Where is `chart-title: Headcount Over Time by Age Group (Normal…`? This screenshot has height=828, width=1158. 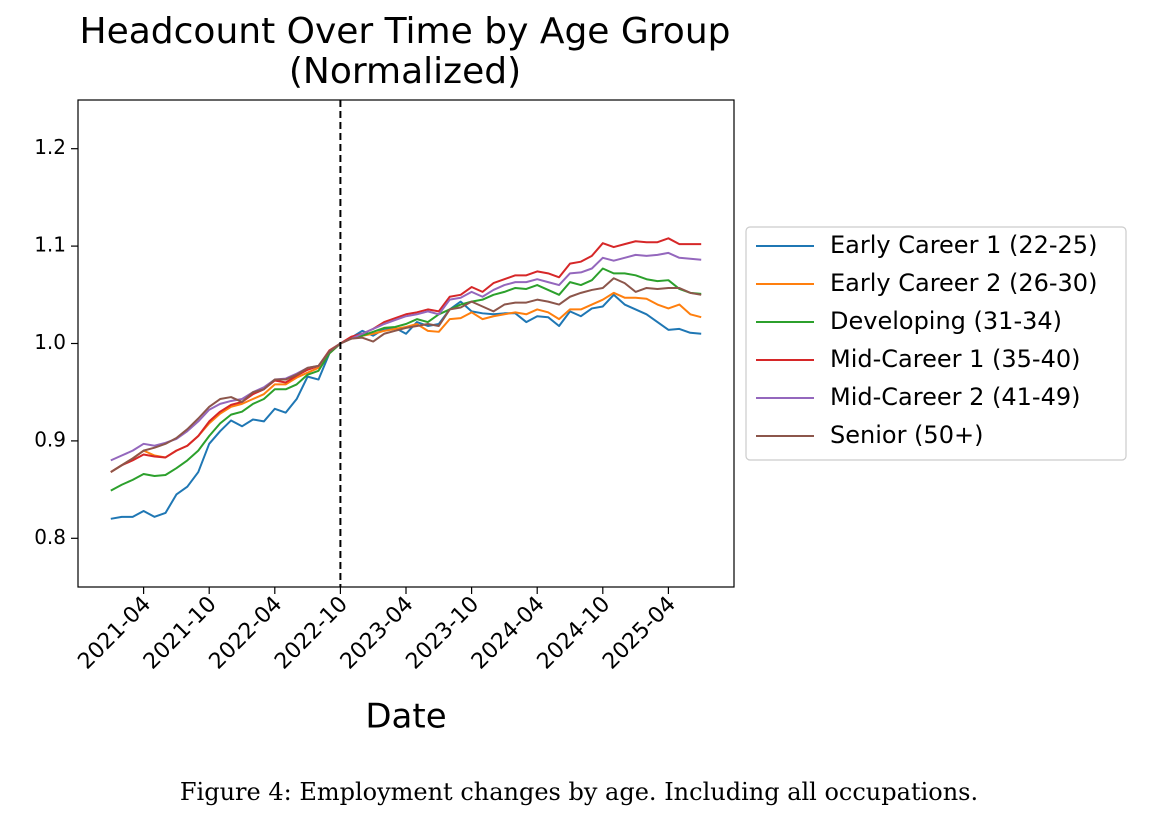
chart-title: Headcount Over Time by Age Group (Normal… is located at coordinates (405, 51).